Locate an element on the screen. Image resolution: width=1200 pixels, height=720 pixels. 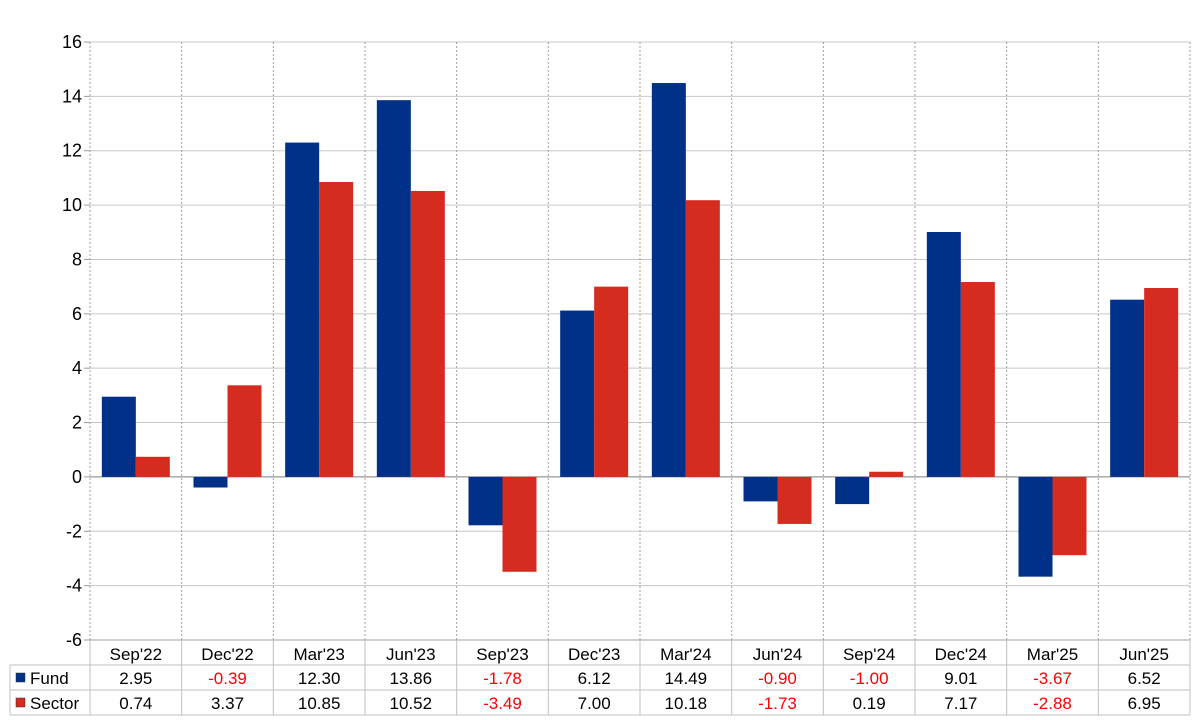
table-value-sector: 0.19 is located at coordinates (869, 703).